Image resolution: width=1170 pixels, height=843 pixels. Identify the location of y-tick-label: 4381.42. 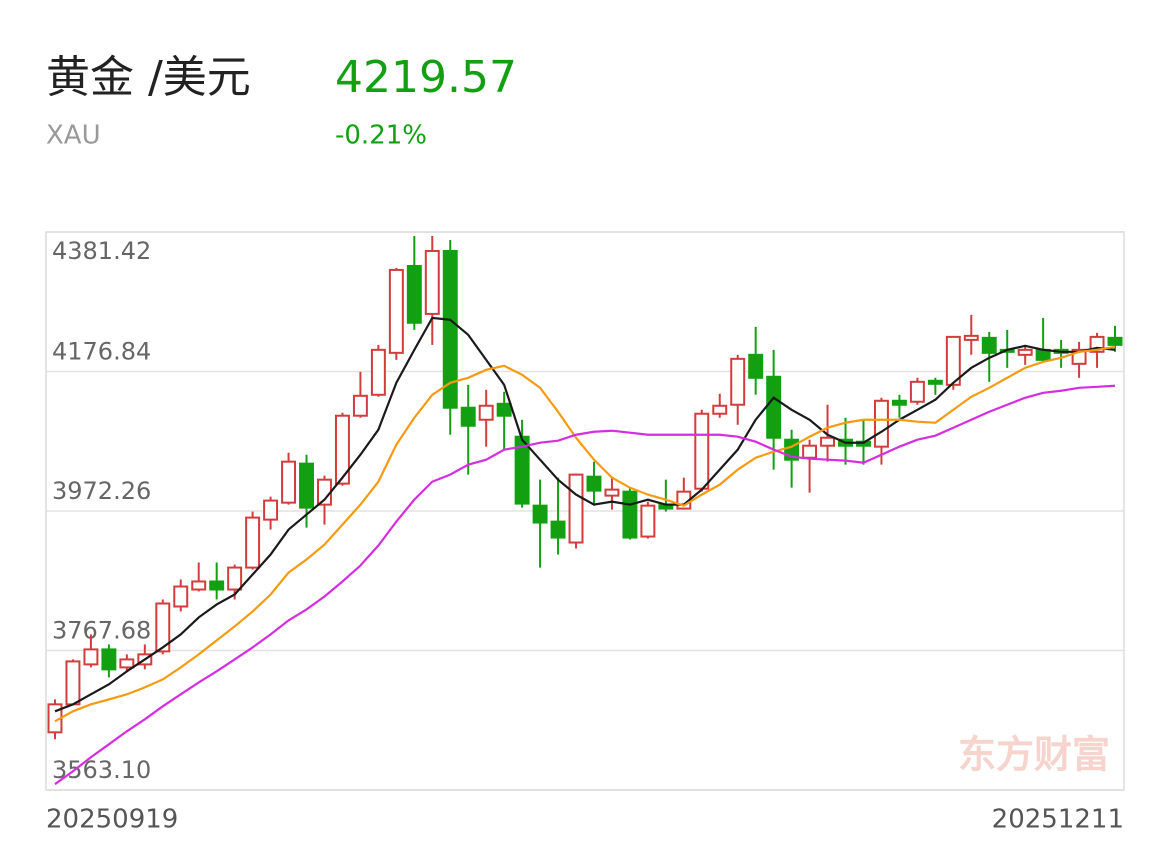
(101, 251).